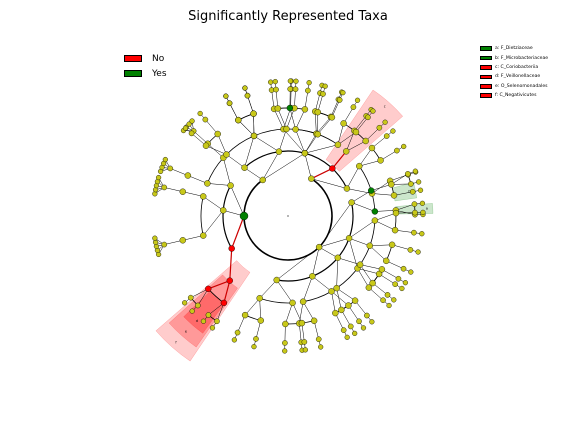 This screenshot has width=576, height=432. Describe the element at coordinates (133, 58) in the screenshot. I see `legend-swatch-no` at that location.